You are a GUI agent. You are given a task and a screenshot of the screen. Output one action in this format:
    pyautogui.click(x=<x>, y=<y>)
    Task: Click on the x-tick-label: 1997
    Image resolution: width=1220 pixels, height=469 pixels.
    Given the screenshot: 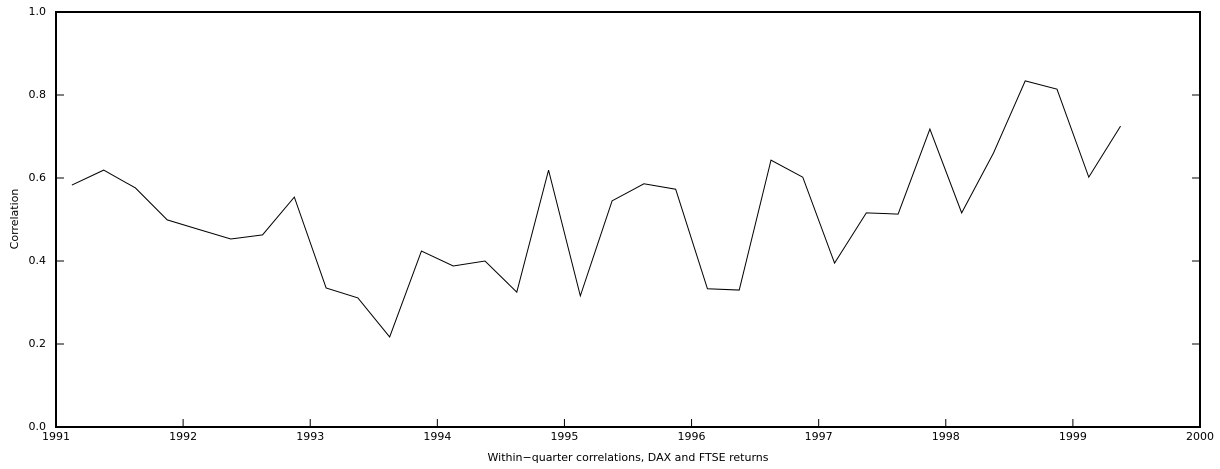 What is the action you would take?
    pyautogui.click(x=819, y=436)
    